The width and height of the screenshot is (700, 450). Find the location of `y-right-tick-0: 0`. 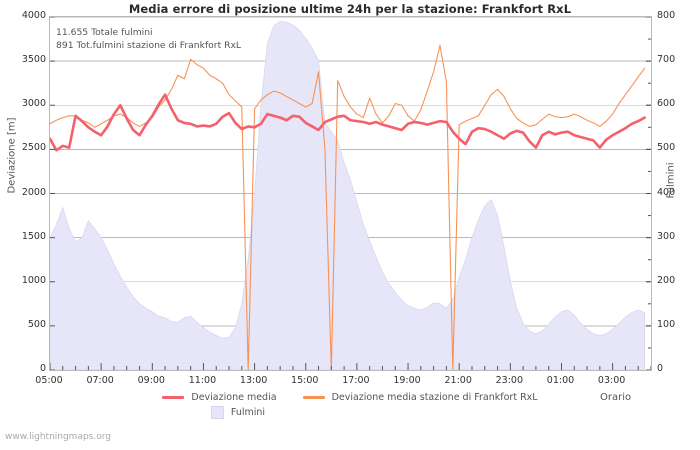

y-right-tick-0: 0 is located at coordinates (660, 368).